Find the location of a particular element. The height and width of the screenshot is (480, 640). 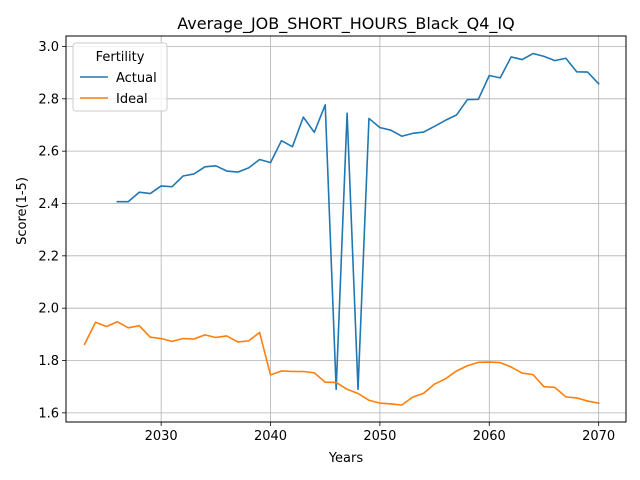

legend-title: Fertility is located at coordinates (120, 57).